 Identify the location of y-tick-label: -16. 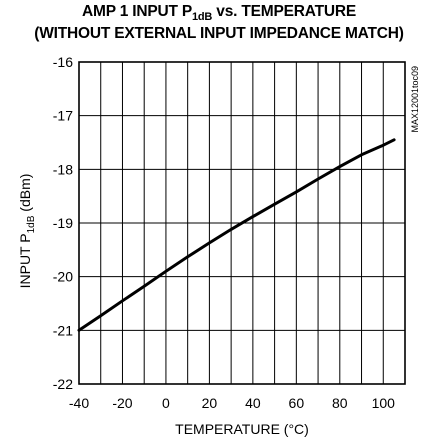
(63, 62).